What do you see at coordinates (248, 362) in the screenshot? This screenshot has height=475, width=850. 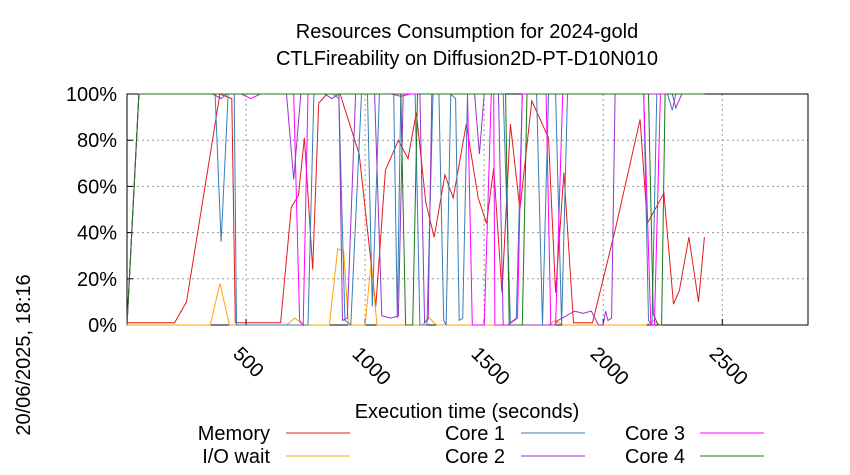 I see `x-tick-label: 500` at bounding box center [248, 362].